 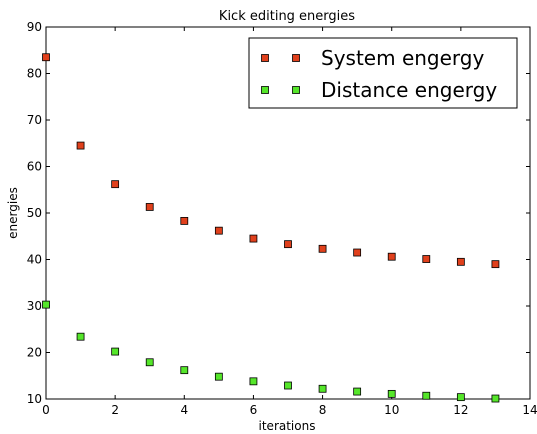 What do you see at coordinates (13, 213) in the screenshot?
I see `y-axis-label: energies` at bounding box center [13, 213].